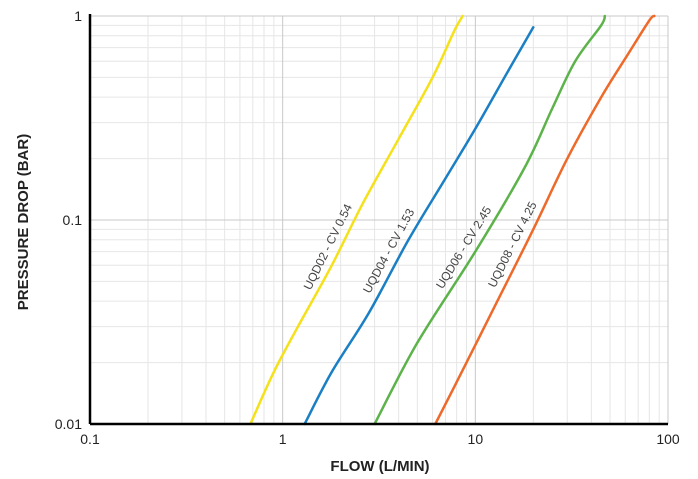  Describe the element at coordinates (463, 248) in the screenshot. I see `series-label-3: UQD06 - CV 2.45` at that location.